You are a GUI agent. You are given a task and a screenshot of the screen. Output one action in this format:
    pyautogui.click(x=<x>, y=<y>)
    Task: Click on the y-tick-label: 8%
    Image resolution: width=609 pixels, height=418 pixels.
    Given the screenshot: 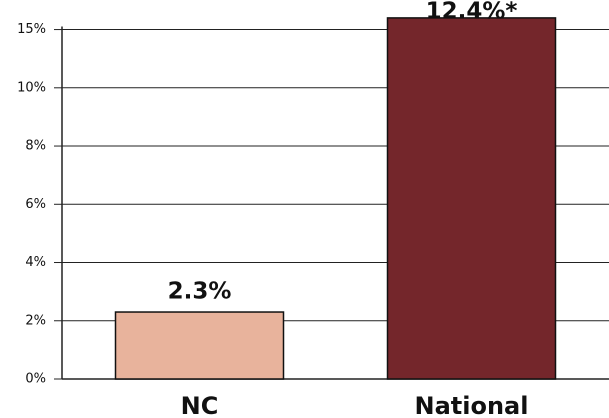 What is the action you would take?
    pyautogui.click(x=35, y=146)
    